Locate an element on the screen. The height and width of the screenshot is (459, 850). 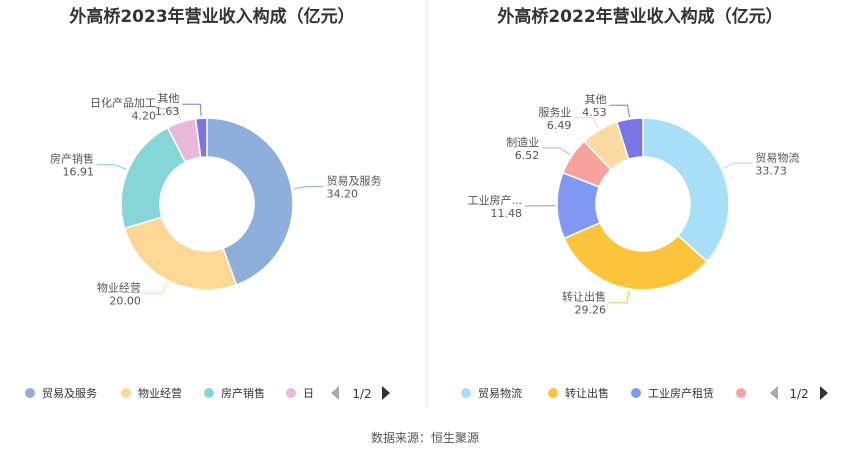
chart-title-2022: 外高桥2022年营业收入构成（亿元） is located at coordinates (639, 16).